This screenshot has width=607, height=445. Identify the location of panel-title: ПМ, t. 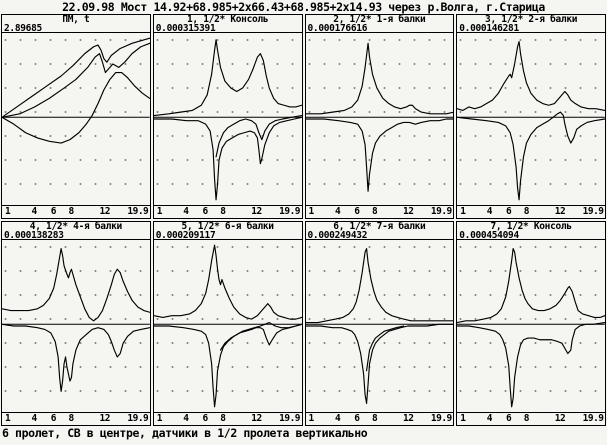
(76, 19).